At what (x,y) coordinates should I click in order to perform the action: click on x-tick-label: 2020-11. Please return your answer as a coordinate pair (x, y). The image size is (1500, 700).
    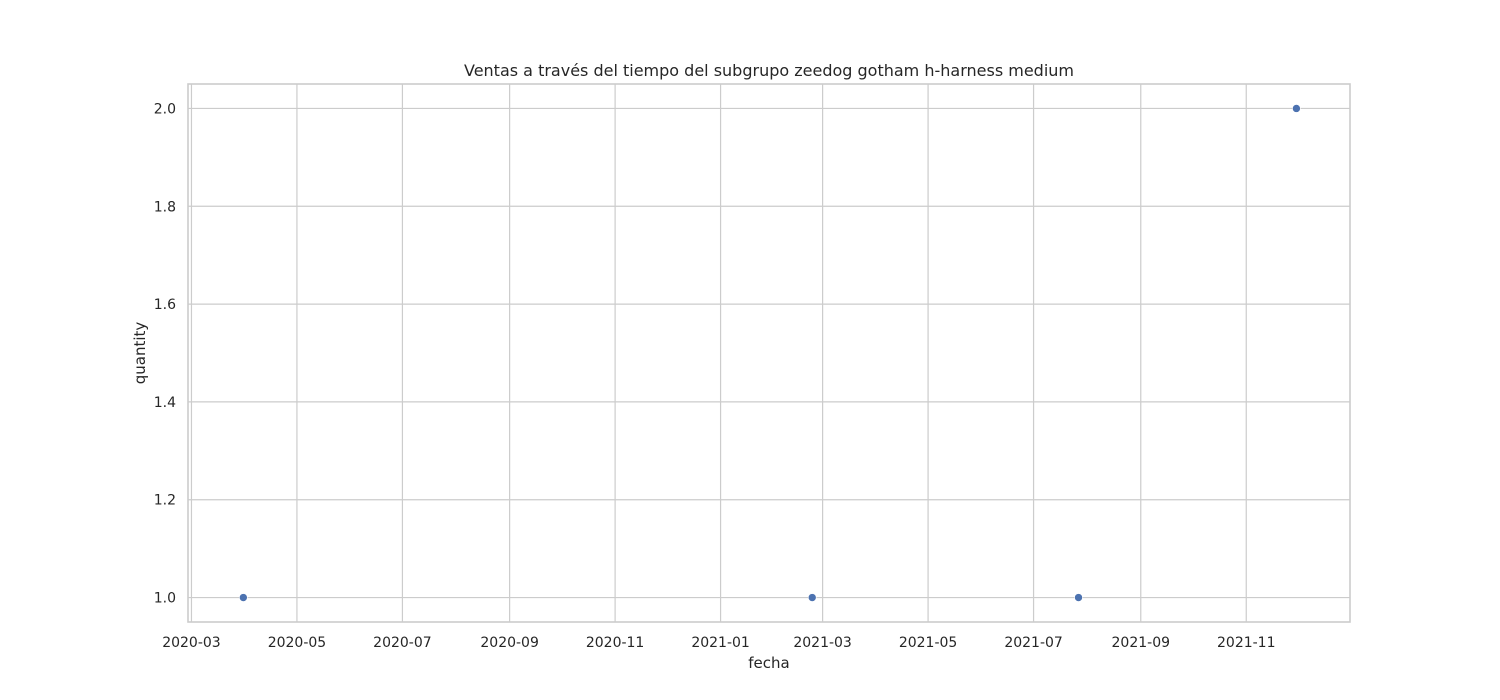
    Looking at the image, I should click on (615, 643).